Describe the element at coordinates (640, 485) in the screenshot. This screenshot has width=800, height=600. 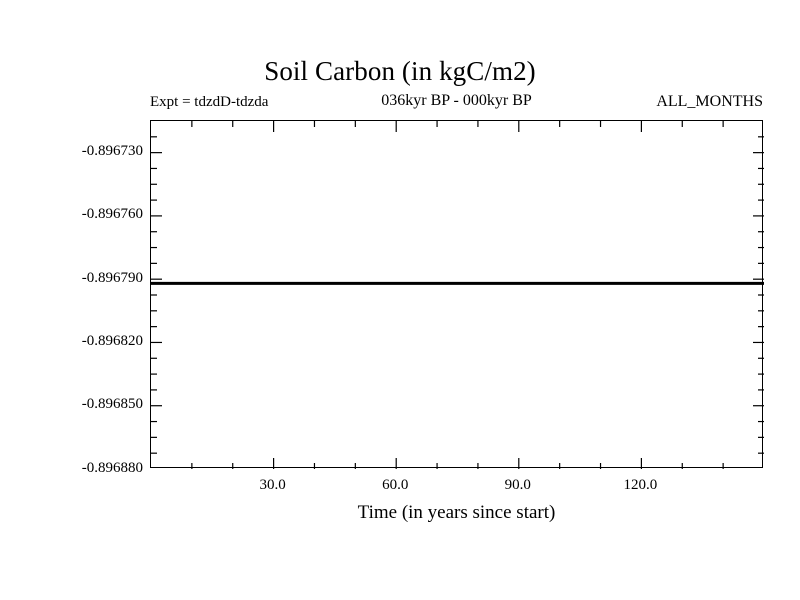
I see `x-tick-label: 120.0` at that location.